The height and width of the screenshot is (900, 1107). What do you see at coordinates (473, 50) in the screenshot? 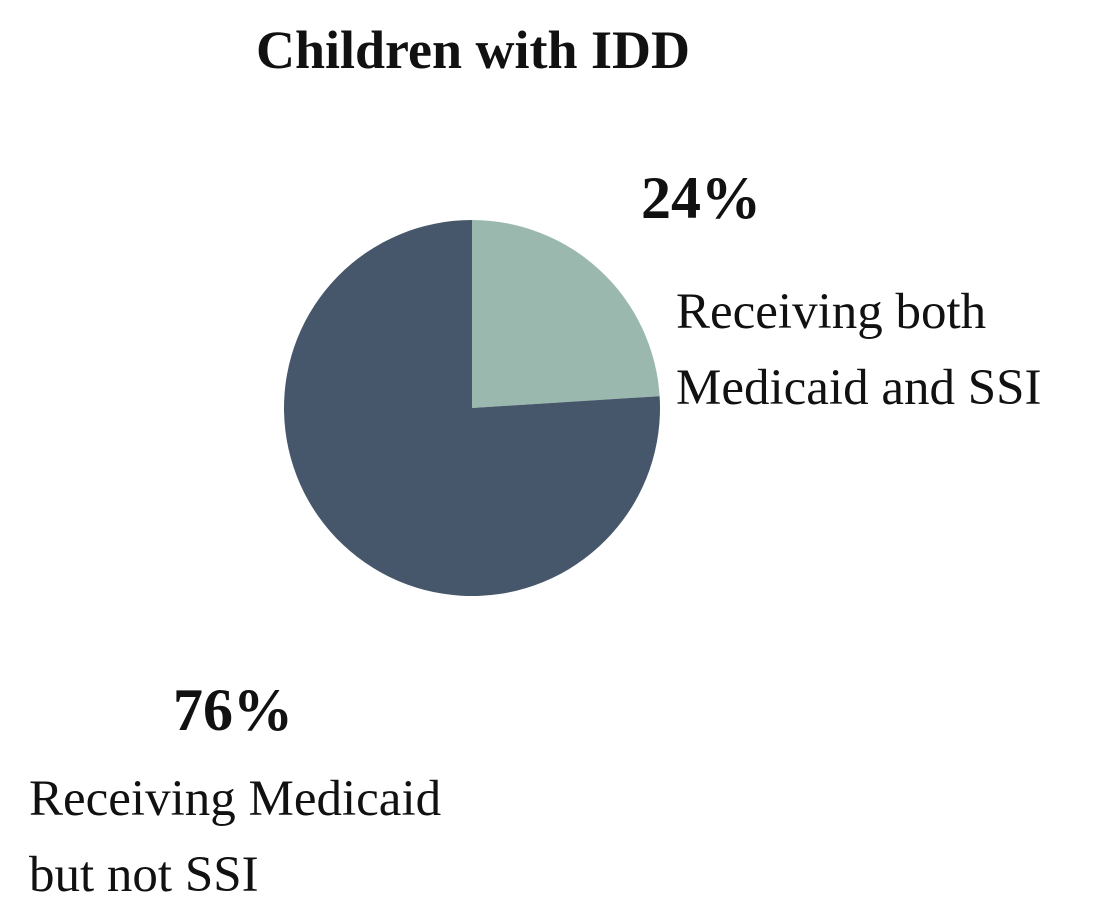
I see `chart-title: Children with IDD` at bounding box center [473, 50].